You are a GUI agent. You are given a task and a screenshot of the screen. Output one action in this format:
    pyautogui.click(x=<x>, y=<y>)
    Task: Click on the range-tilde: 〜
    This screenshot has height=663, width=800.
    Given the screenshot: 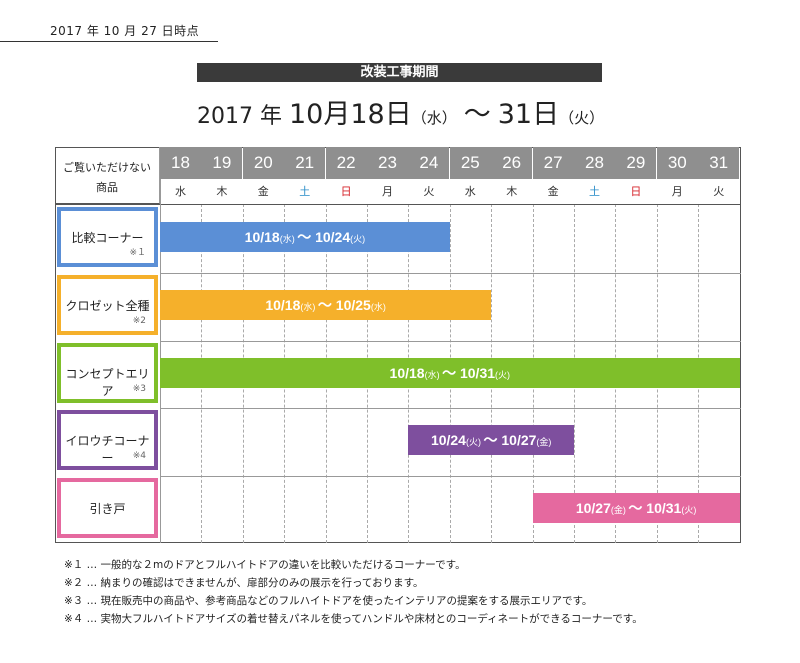 What is the action you would take?
    pyautogui.click(x=477, y=114)
    